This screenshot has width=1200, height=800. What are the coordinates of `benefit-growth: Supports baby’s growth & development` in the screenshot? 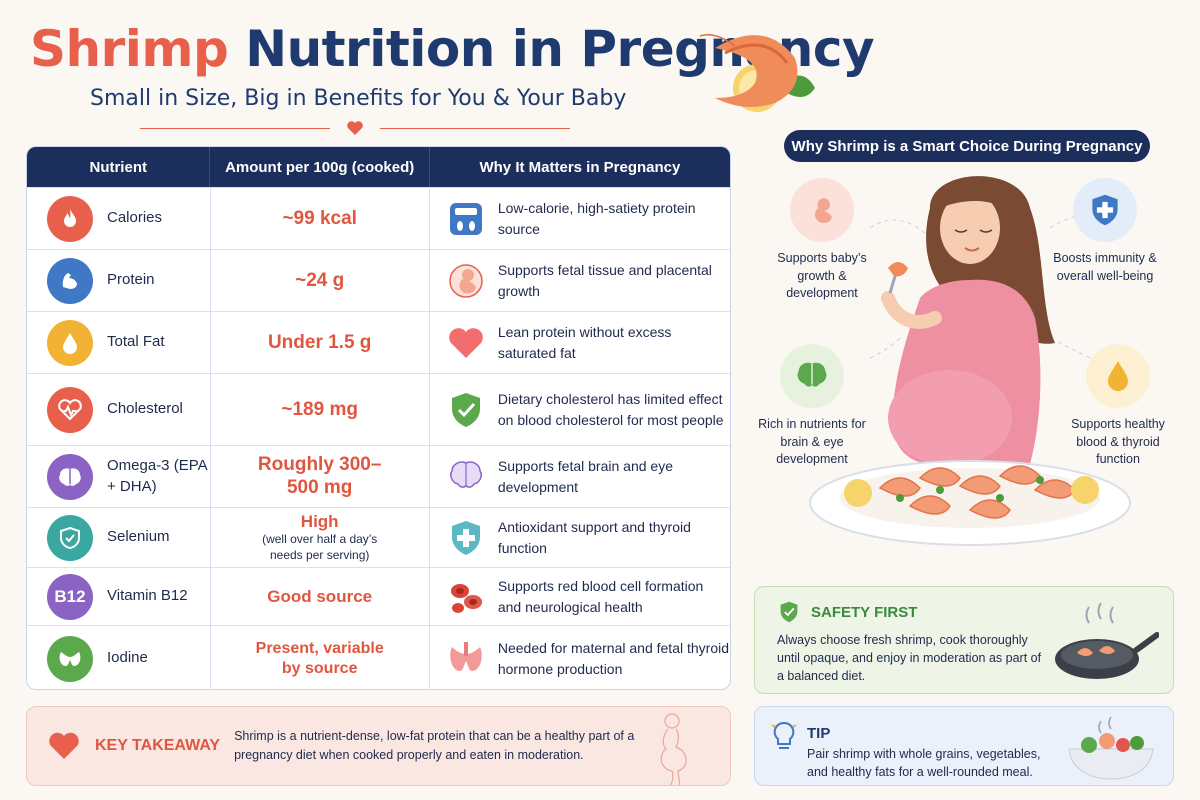 It's located at (822, 240).